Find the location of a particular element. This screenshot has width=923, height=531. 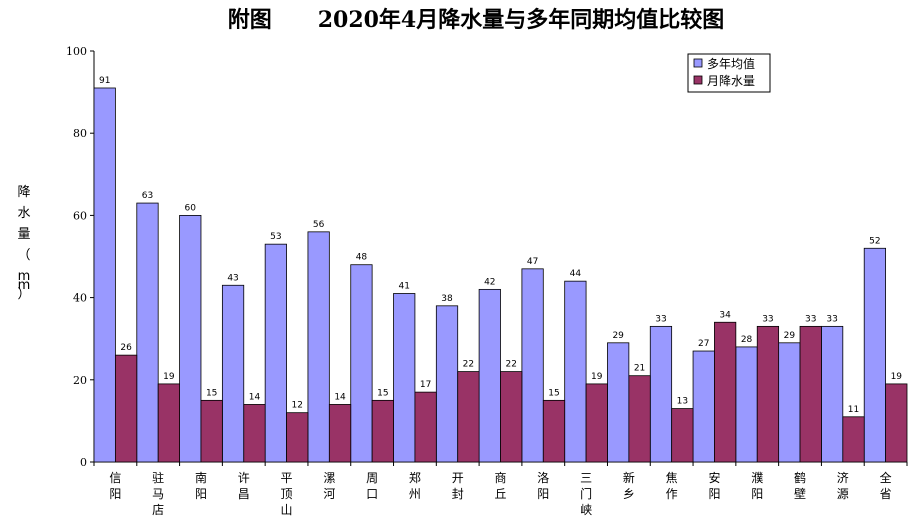

category-label-char: 鹤 is located at coordinates (800, 477).